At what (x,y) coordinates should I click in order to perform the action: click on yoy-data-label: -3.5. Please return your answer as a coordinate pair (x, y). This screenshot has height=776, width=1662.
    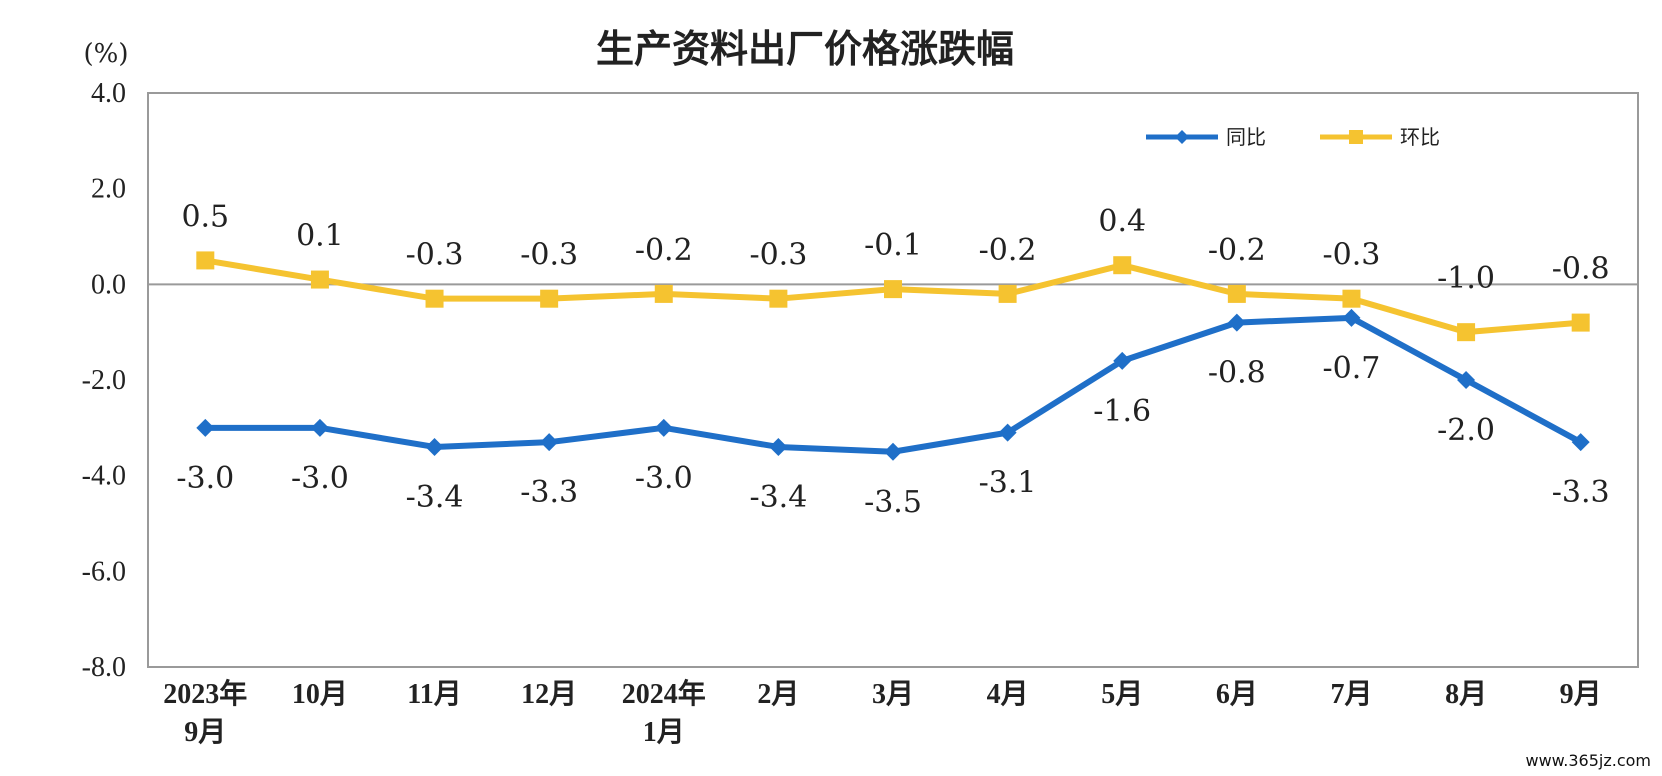
    Looking at the image, I should click on (893, 502).